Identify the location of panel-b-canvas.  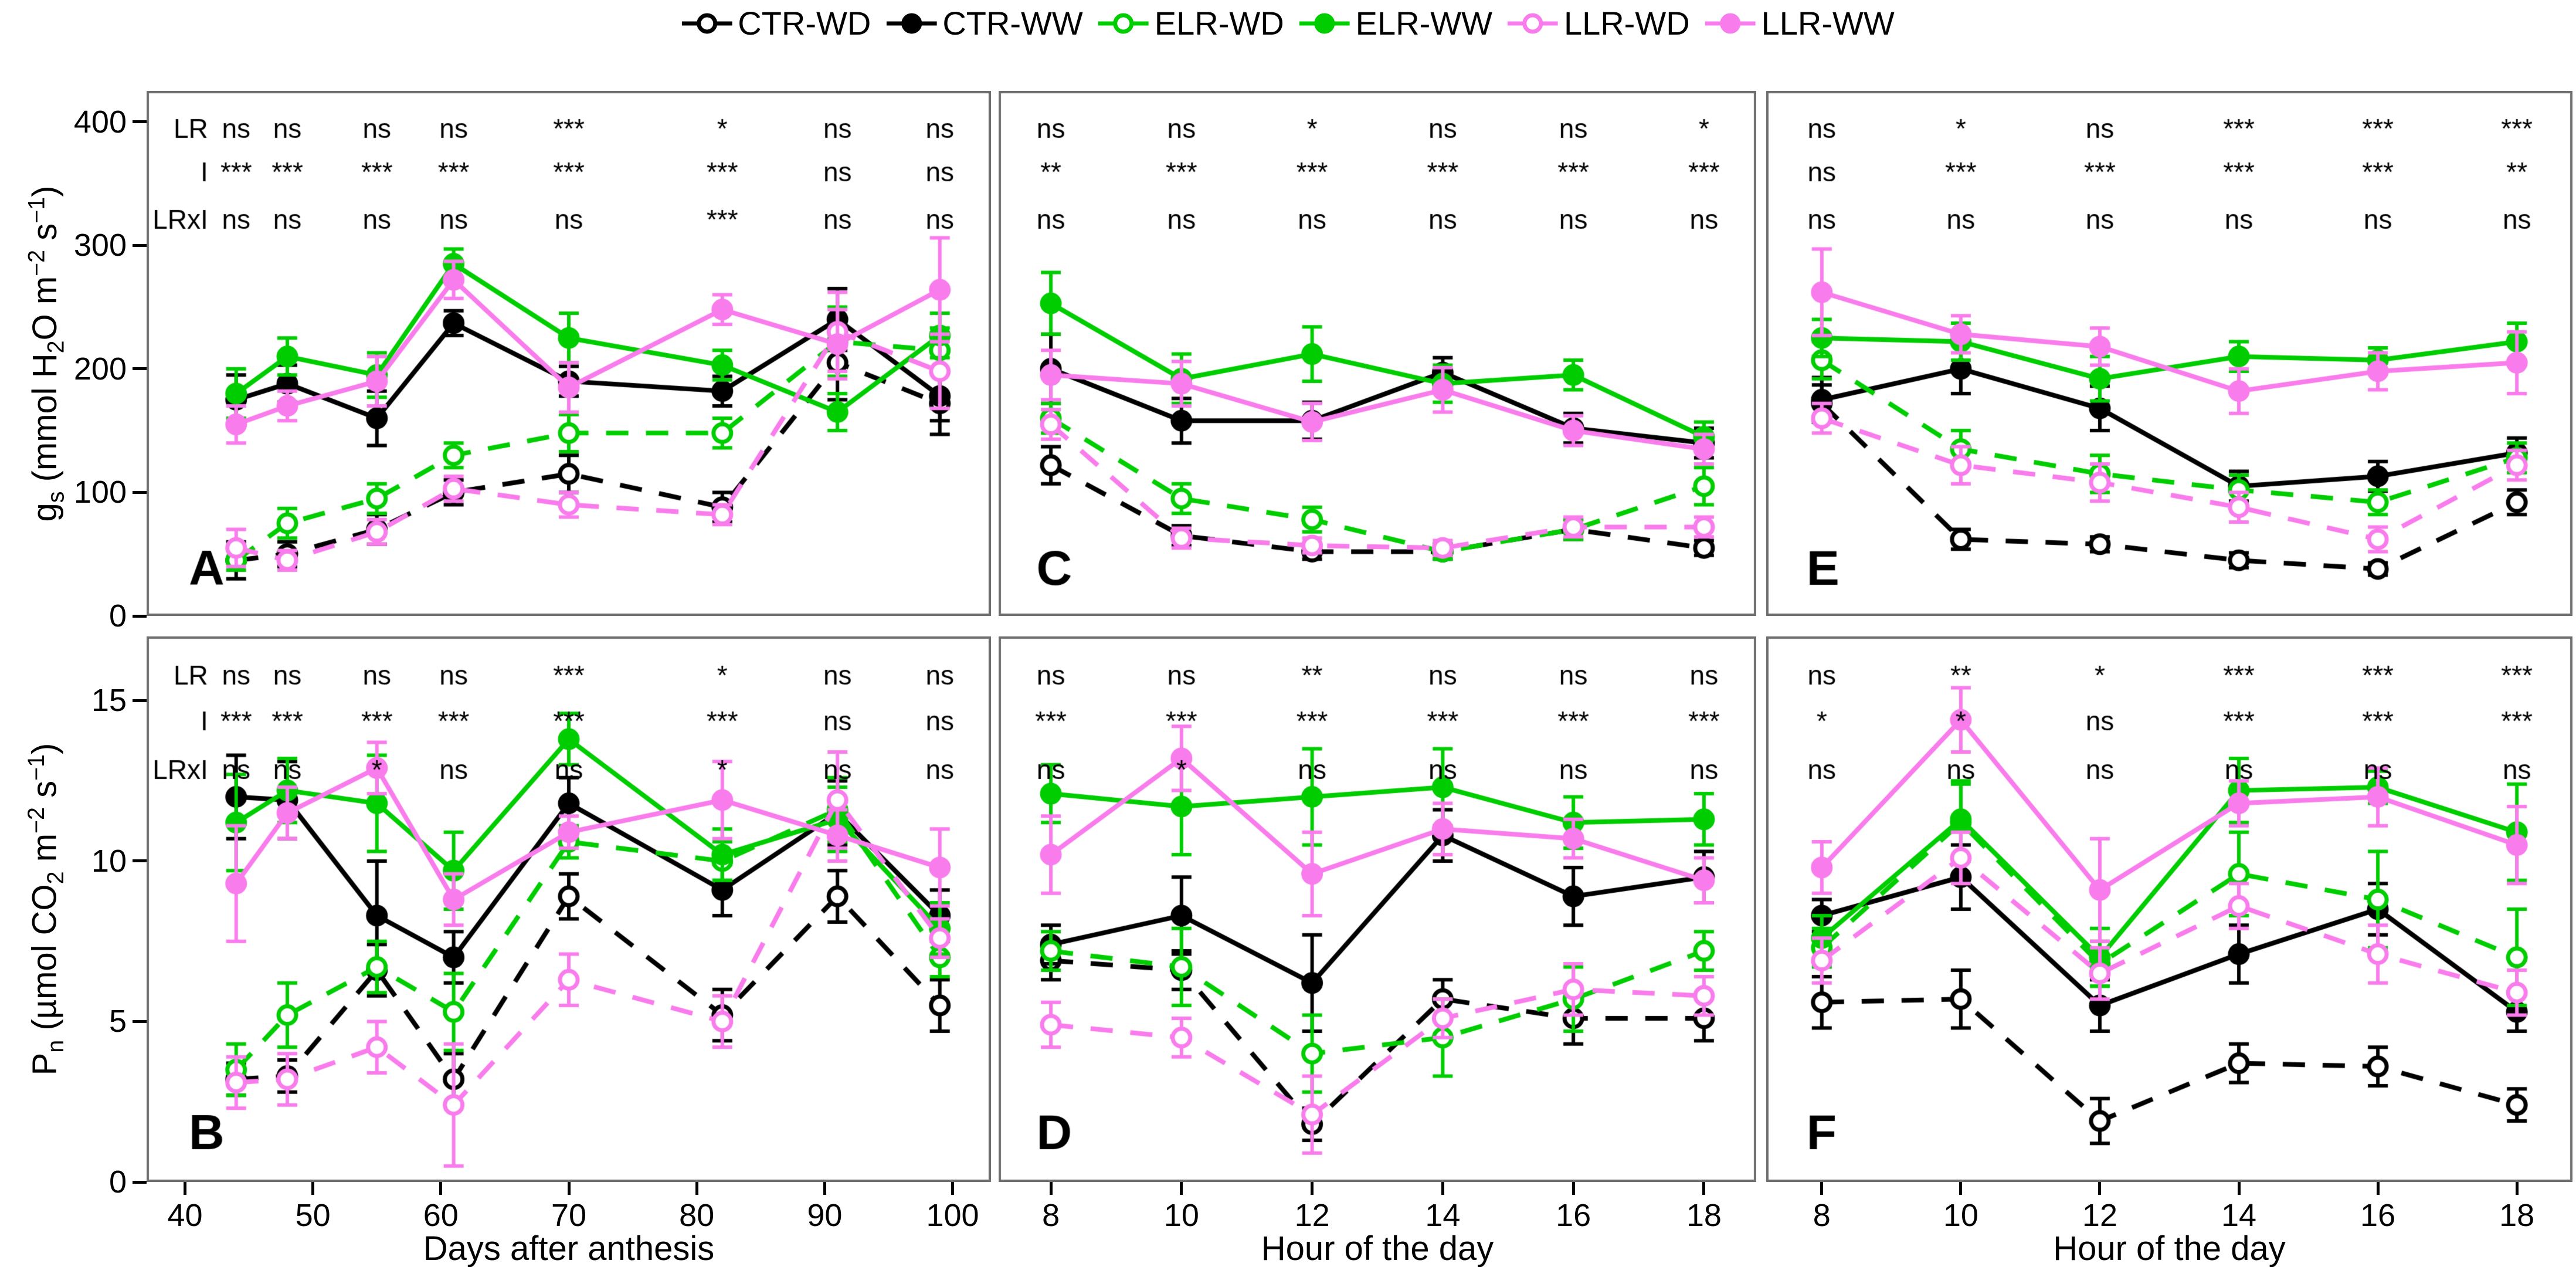
(569, 909).